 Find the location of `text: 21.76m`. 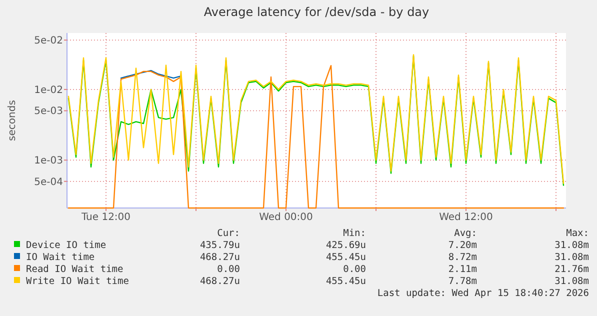

text: 21.76m is located at coordinates (572, 269).